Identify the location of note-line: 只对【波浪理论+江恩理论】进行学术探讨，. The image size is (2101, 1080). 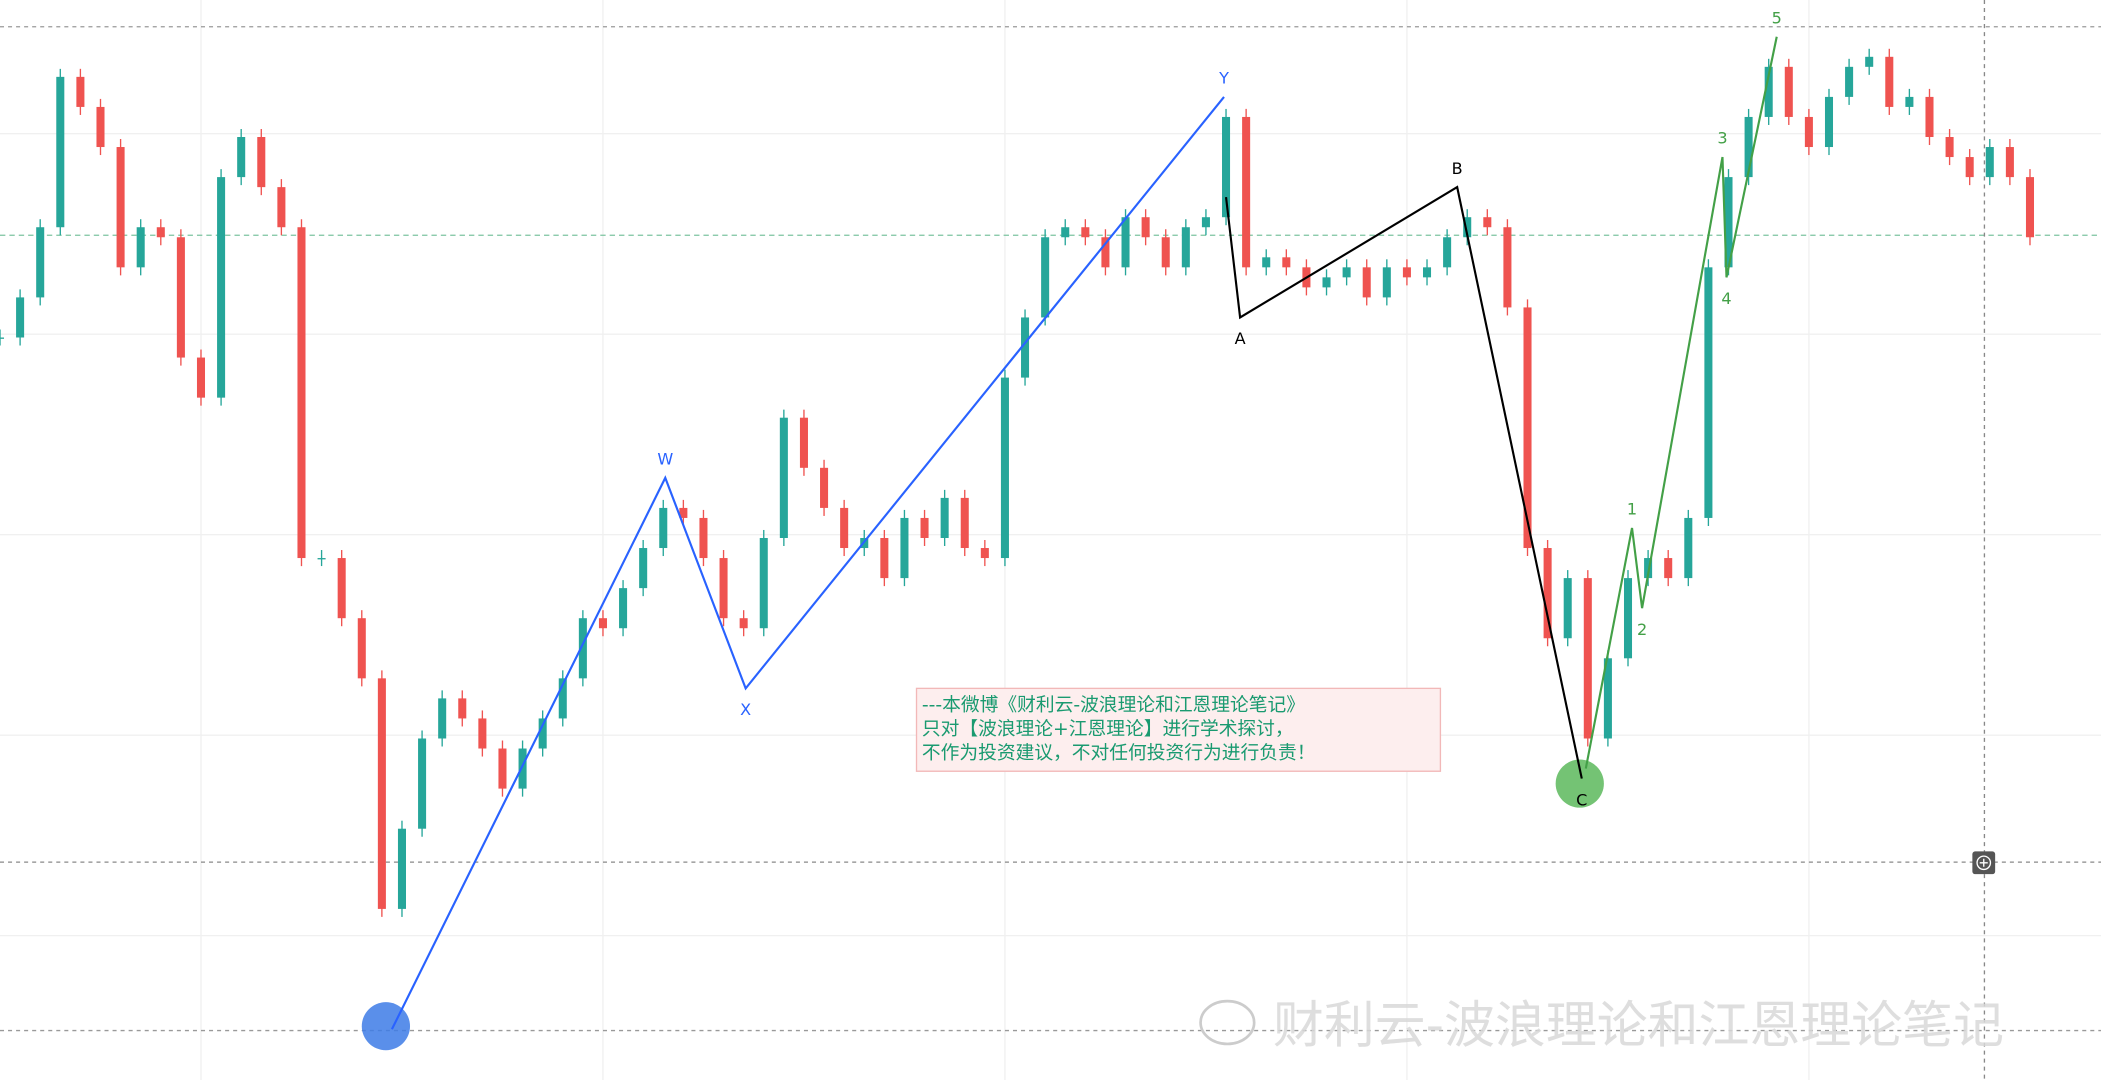
(1108, 729).